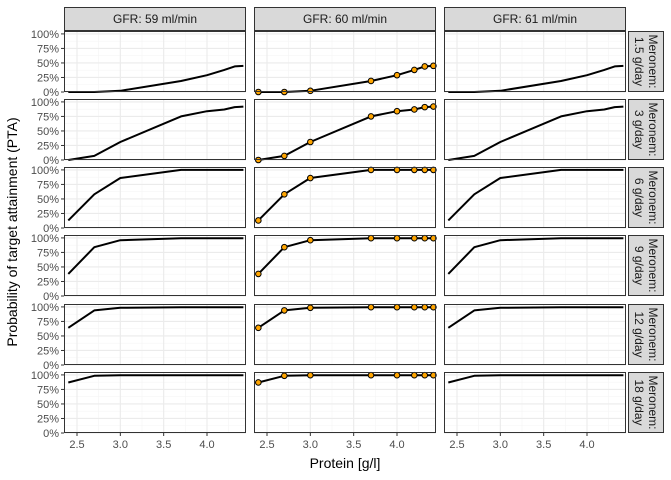 The image size is (671, 480). I want to click on row-strip-label: Meronem:9 g/day, so click(646, 265).